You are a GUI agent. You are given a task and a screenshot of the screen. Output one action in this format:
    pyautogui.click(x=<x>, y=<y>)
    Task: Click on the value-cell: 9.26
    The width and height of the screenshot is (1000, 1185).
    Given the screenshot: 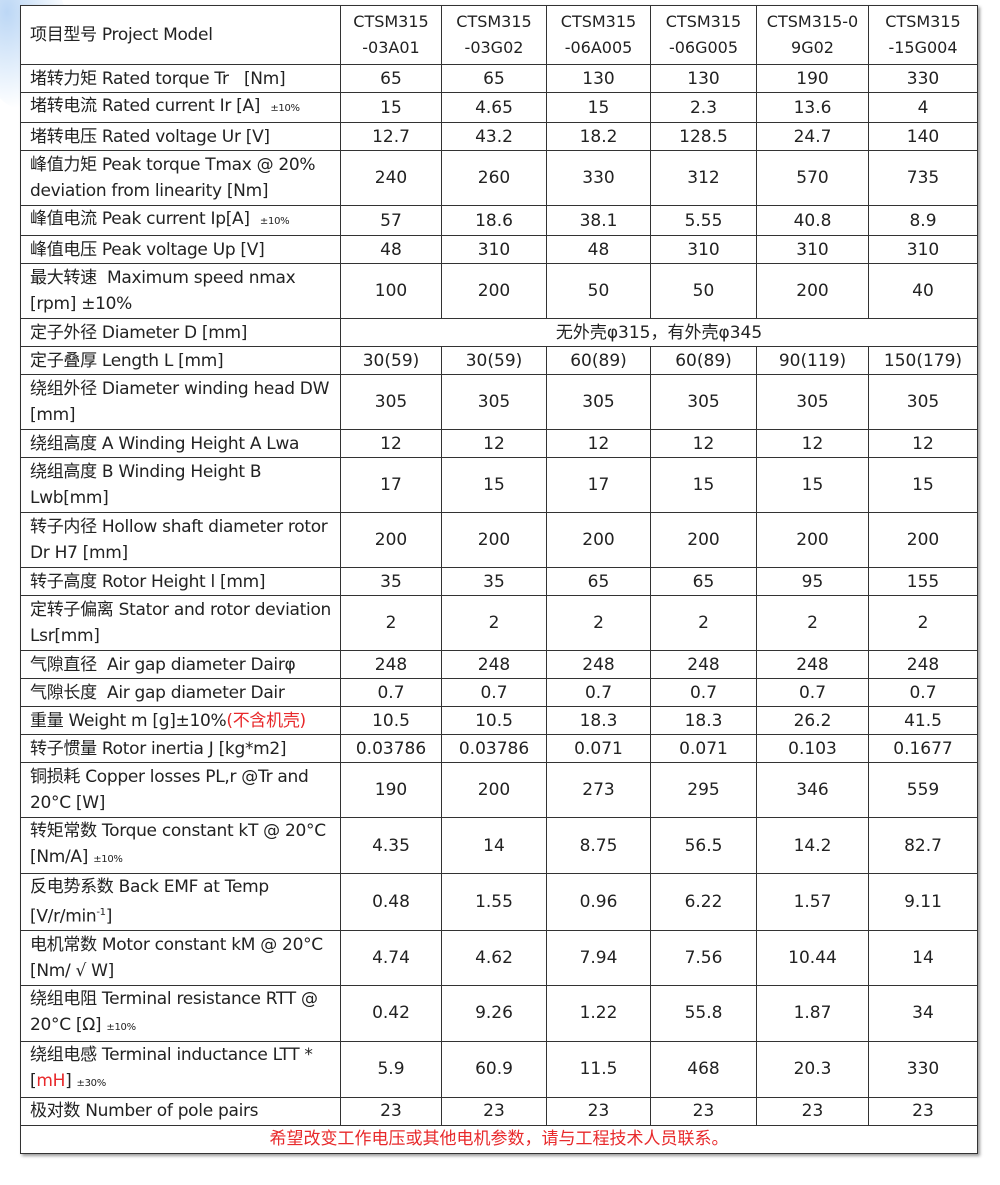 What is the action you would take?
    pyautogui.click(x=494, y=1013)
    